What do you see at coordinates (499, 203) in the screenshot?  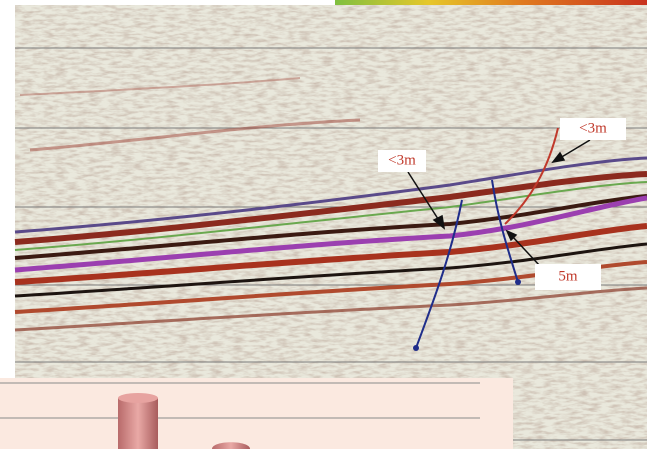 I see `arrows` at bounding box center [499, 203].